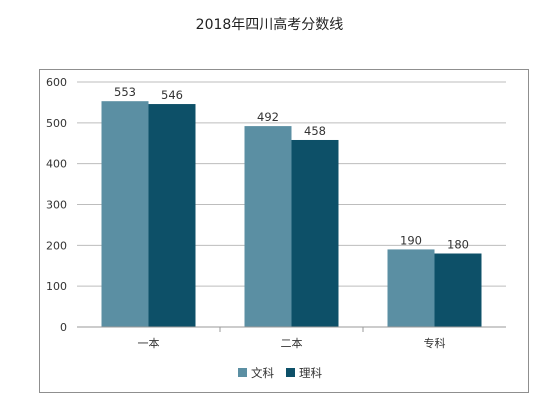 This screenshot has height=408, width=539. Describe the element at coordinates (435, 343) in the screenshot. I see `x-tick-label: 专科` at that location.